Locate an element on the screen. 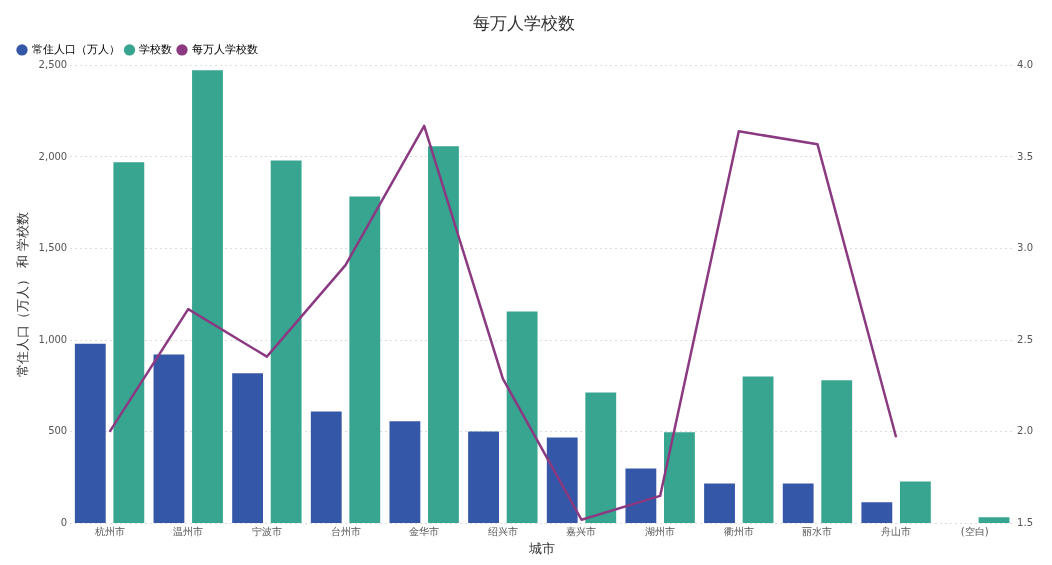 This screenshot has width=1052, height=565. x-tick-label: 丽水市 is located at coordinates (817, 531).